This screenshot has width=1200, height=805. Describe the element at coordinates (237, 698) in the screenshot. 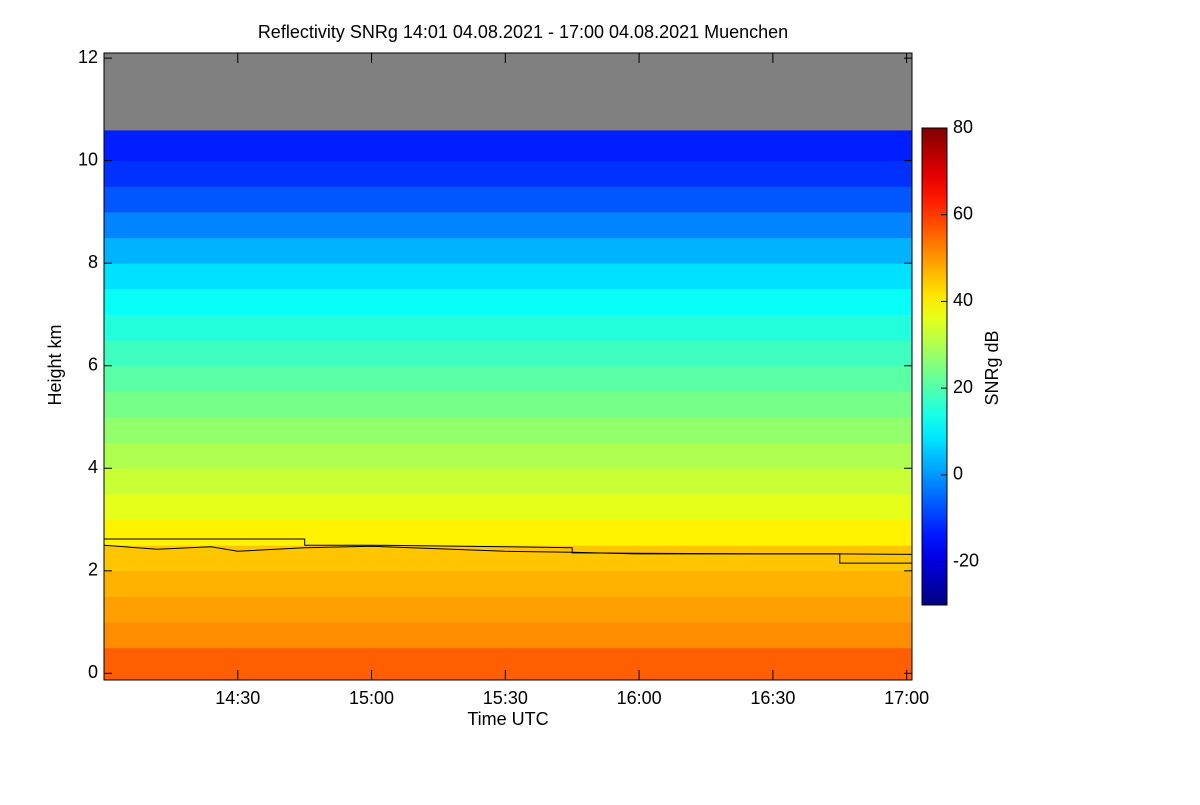

I see `x-tick-label: 14:30` at that location.